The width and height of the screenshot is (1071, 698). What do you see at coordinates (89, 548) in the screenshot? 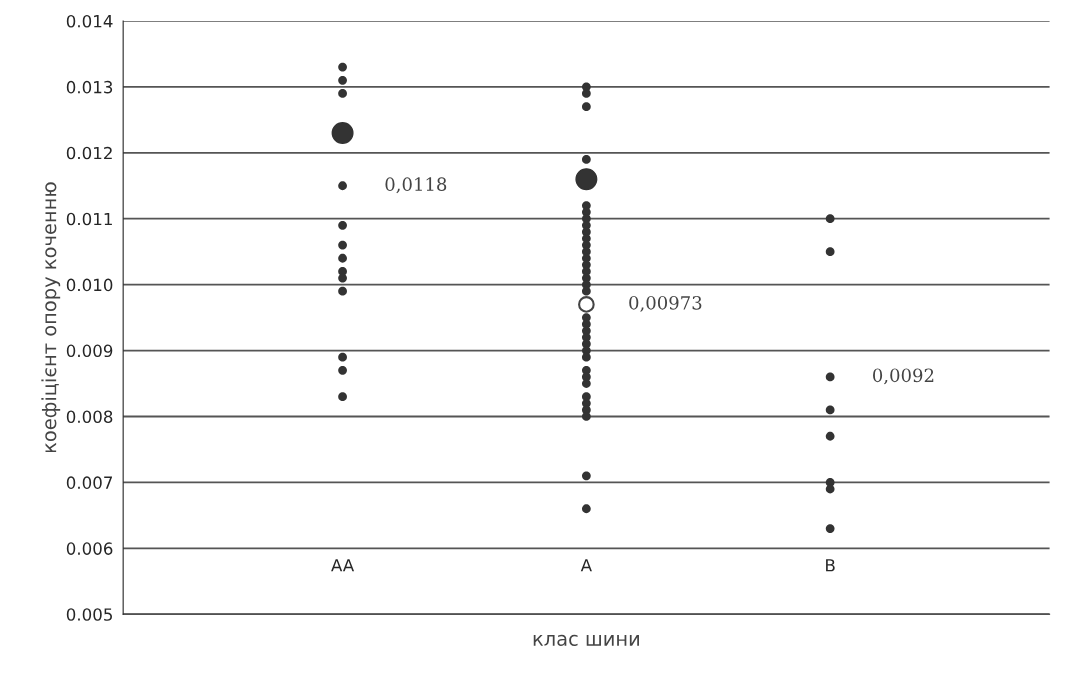
I see `y-tick-label: 0.006` at bounding box center [89, 548].